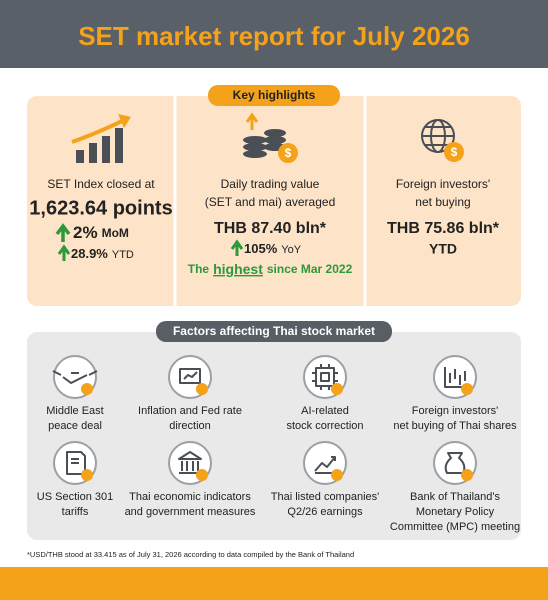  I want to click on highlights-label: Key highlights, so click(274, 95).